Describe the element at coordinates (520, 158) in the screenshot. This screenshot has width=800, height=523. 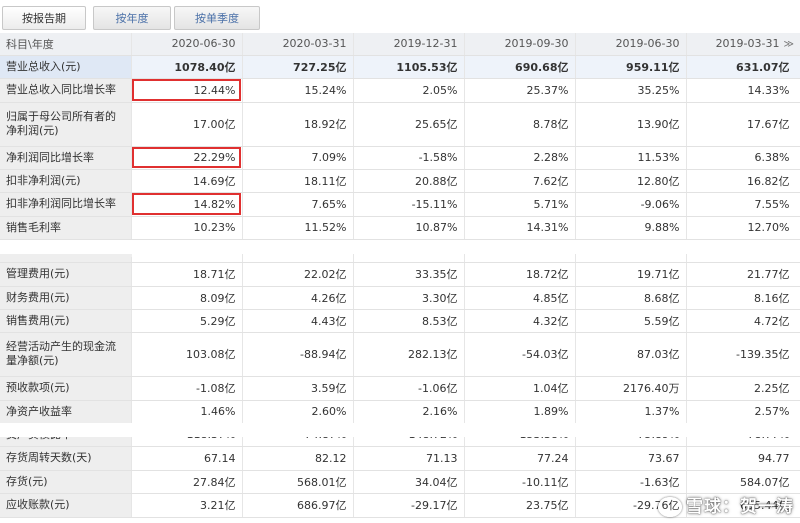
I see `value-cell: 2.28%` at that location.